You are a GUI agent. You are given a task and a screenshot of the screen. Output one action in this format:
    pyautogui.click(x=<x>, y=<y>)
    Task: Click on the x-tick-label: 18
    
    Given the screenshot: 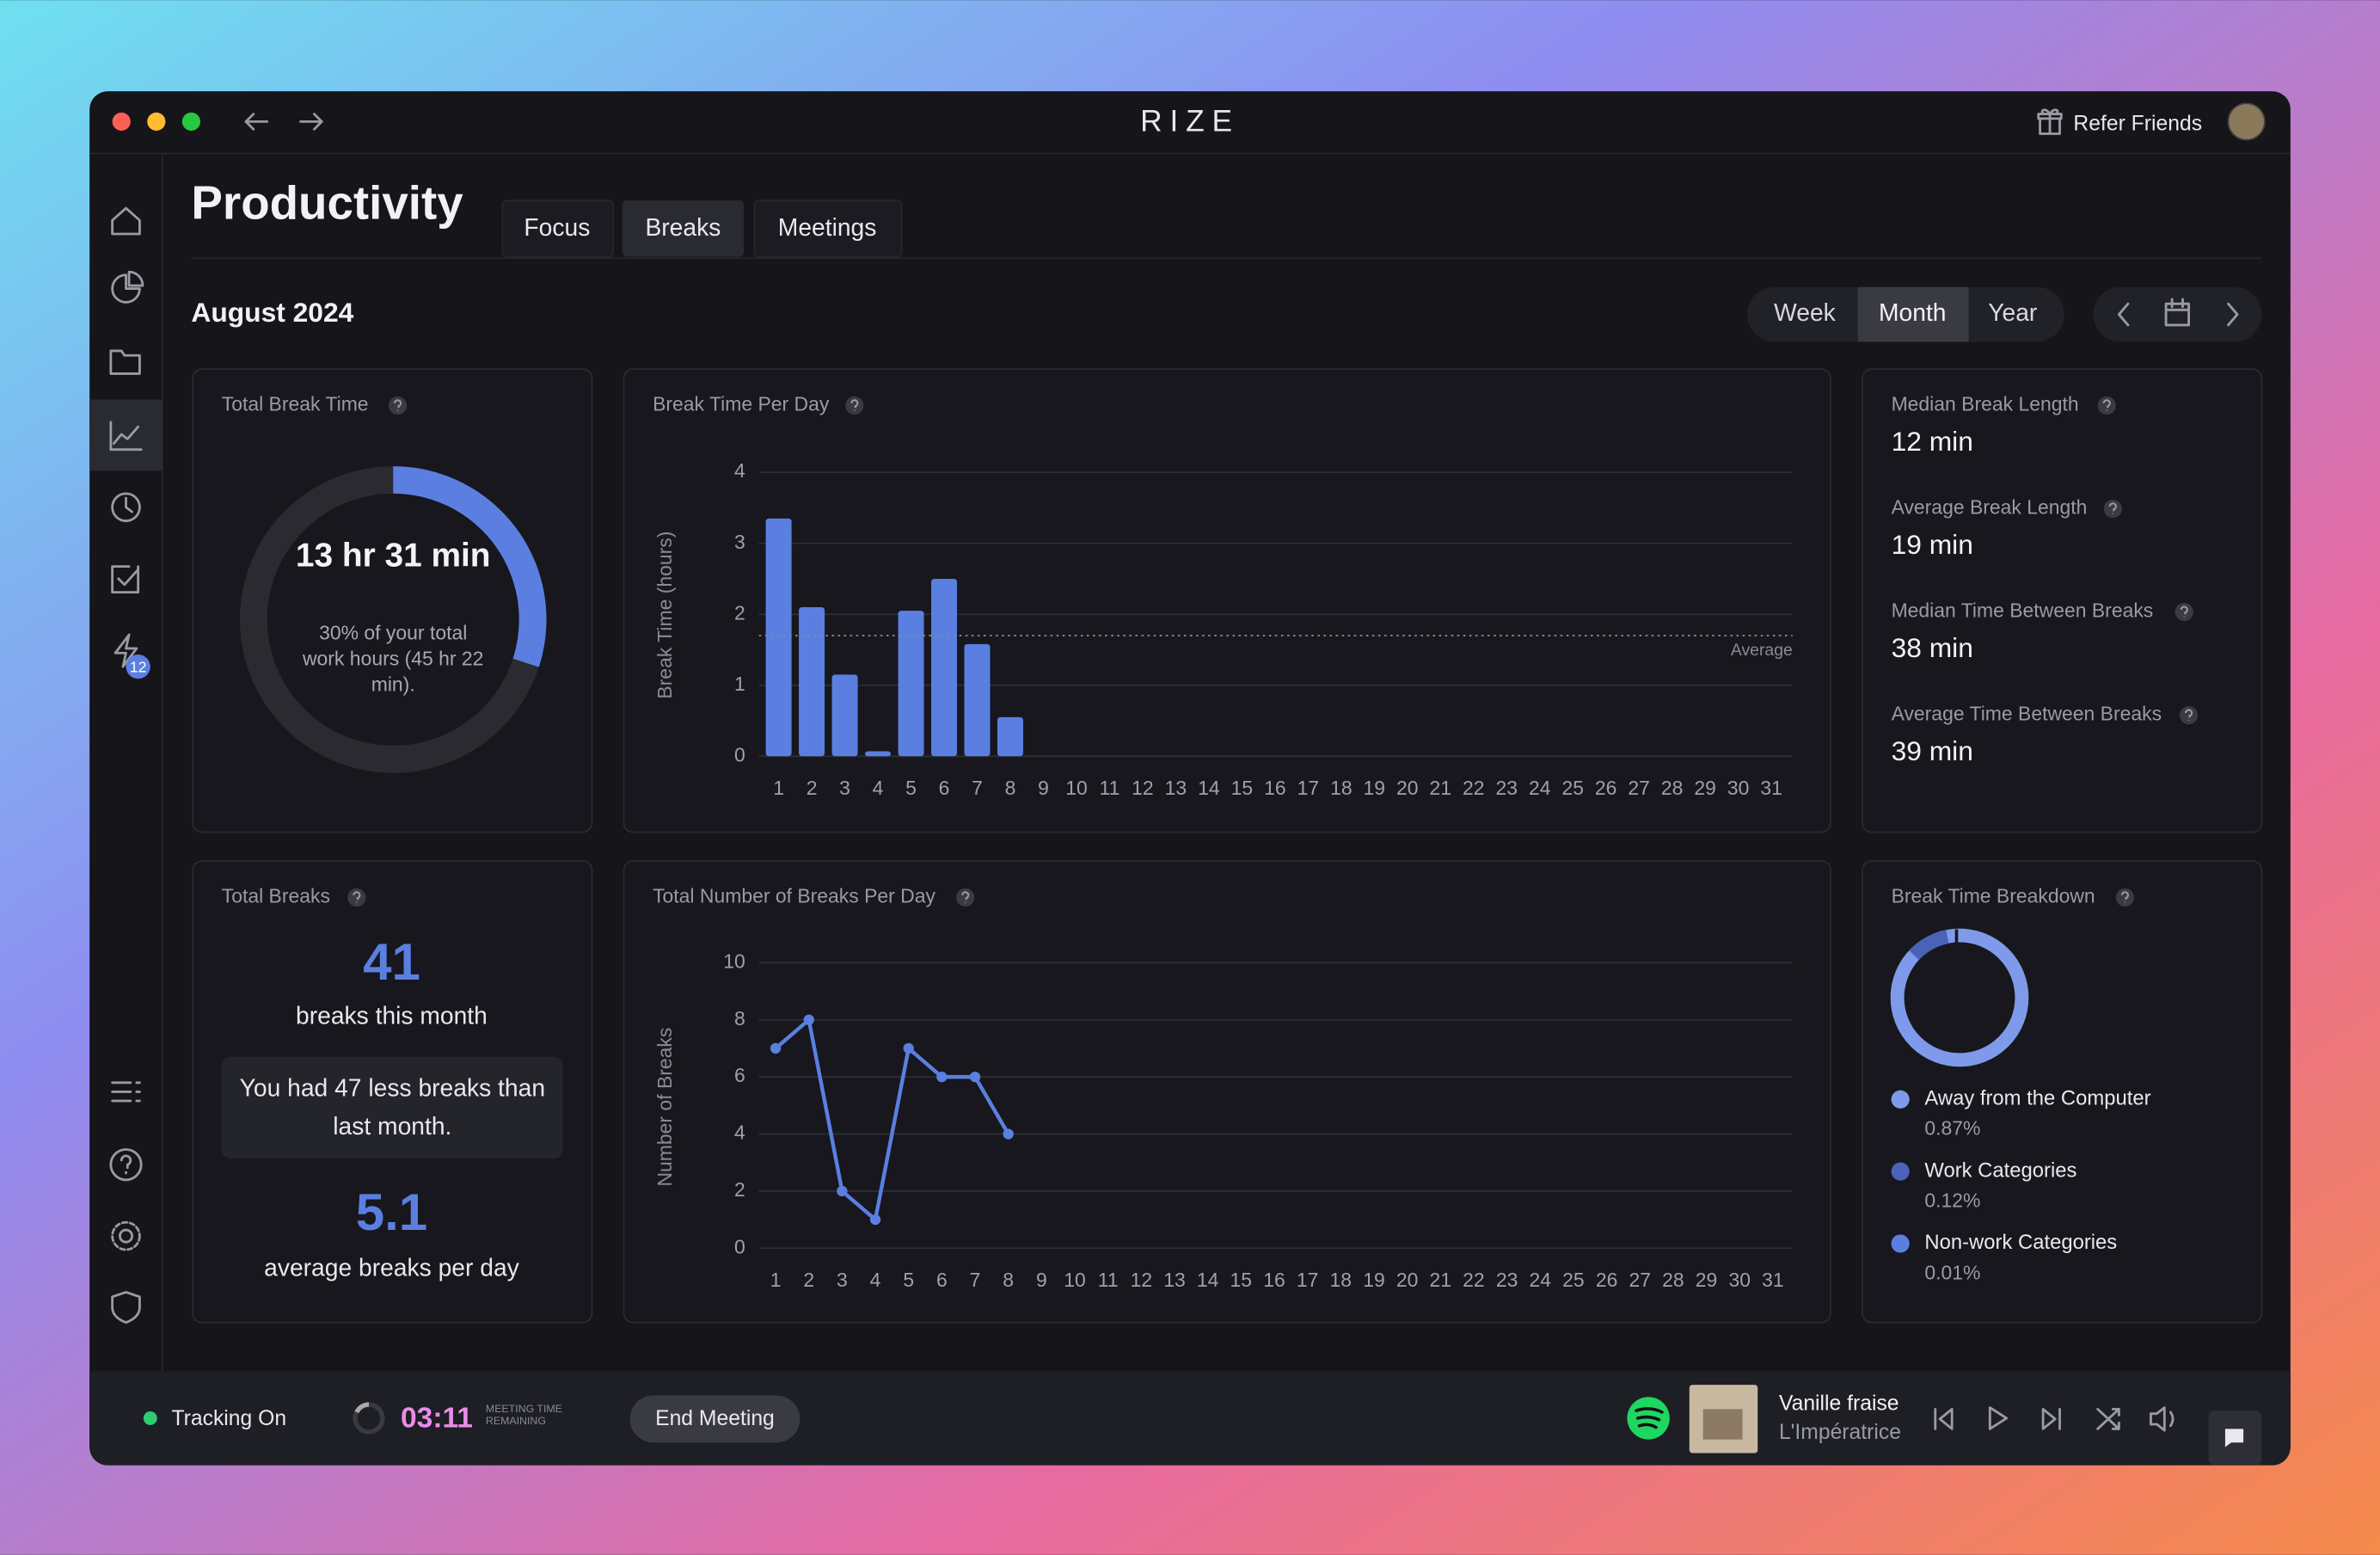 What is the action you would take?
    pyautogui.click(x=1342, y=788)
    